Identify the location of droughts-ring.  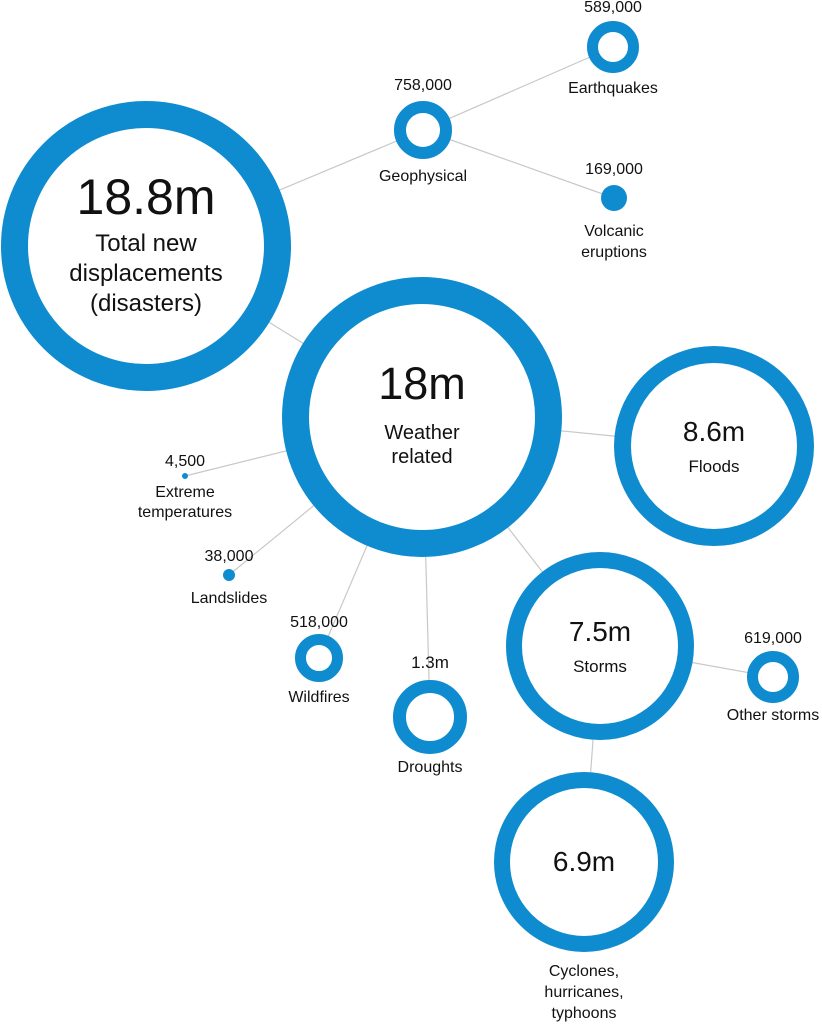
(430, 717).